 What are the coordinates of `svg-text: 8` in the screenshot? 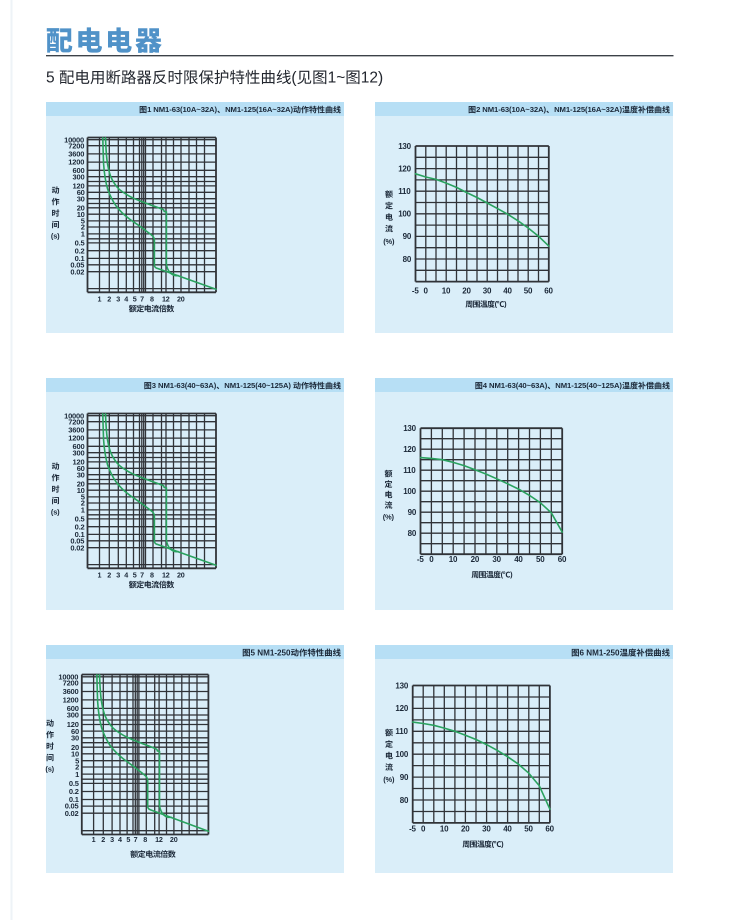 It's located at (145, 839).